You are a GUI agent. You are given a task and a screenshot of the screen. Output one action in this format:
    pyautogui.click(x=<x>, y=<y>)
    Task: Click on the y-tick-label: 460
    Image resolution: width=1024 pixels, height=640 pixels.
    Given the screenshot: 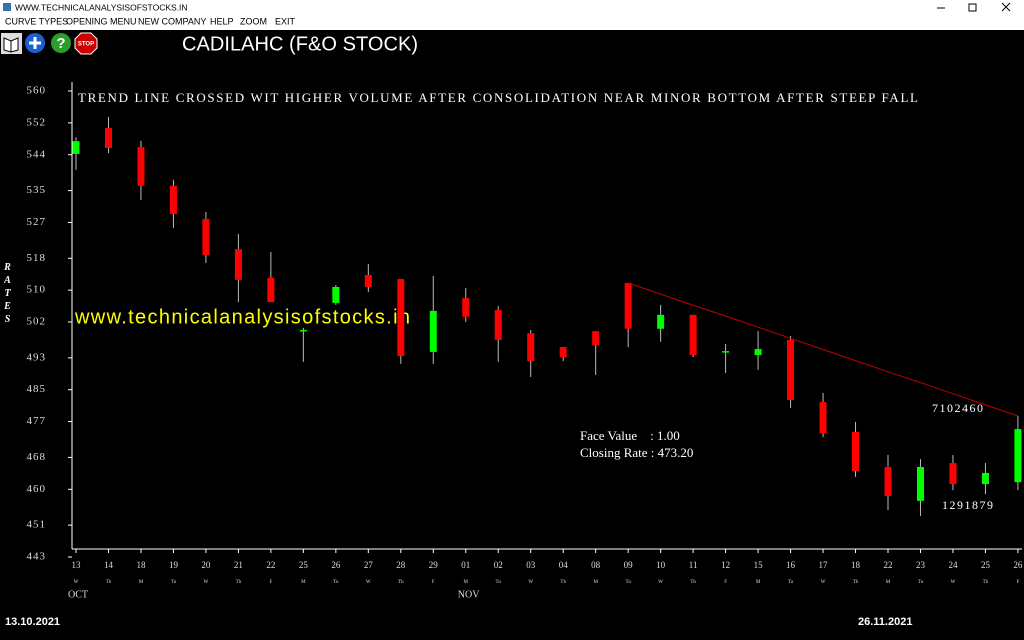 What is the action you would take?
    pyautogui.click(x=37, y=489)
    